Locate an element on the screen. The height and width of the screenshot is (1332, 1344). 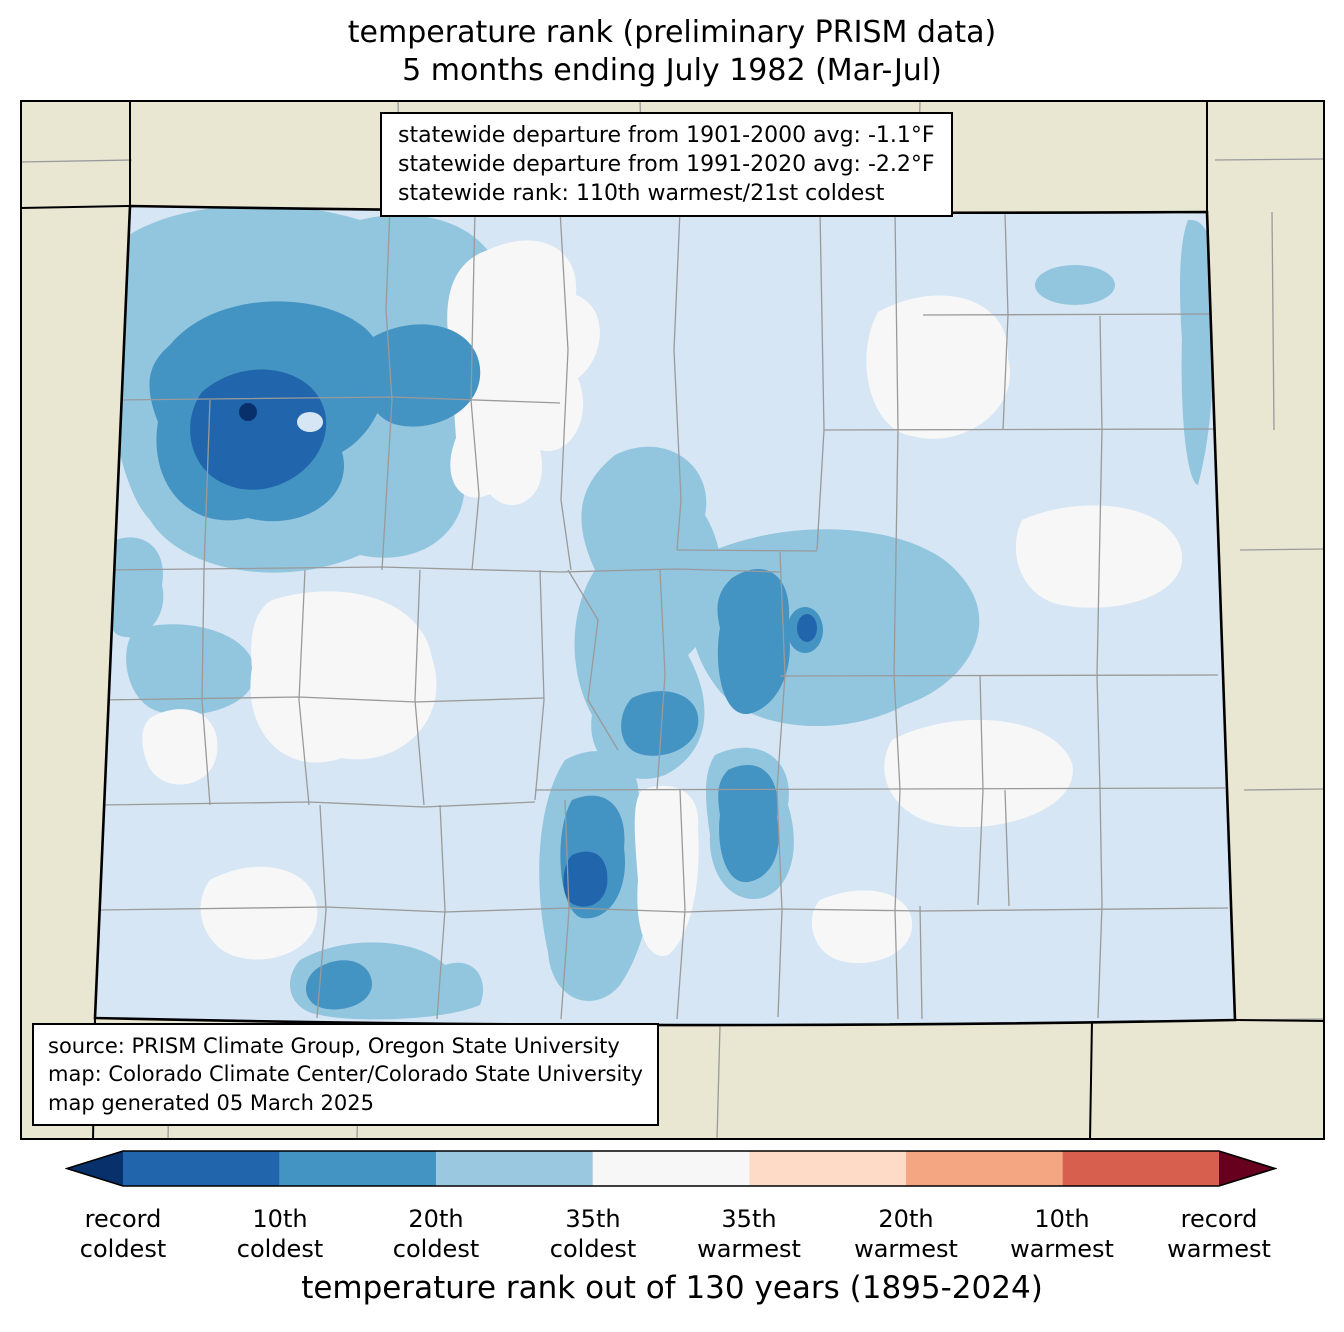
colorbar-tick-label: 35th warmest is located at coordinates (749, 1234).